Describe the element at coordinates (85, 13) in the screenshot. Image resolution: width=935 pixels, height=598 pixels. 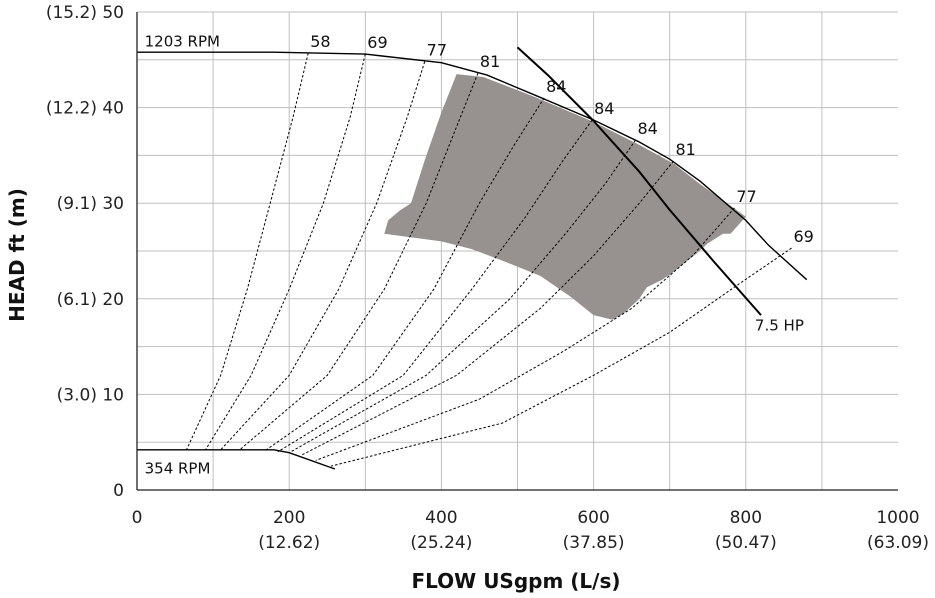
I see `y-tick-label: (15.2) 50` at that location.